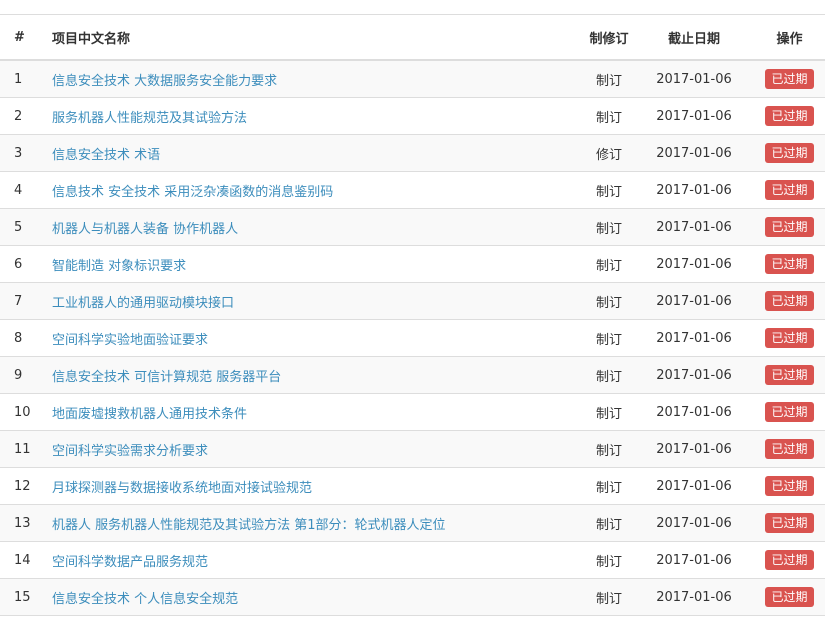 Image resolution: width=825 pixels, height=623 pixels. Describe the element at coordinates (165, 81) in the screenshot. I see `project-link: 信息安全技术 大数据服务安全能力要求` at that location.